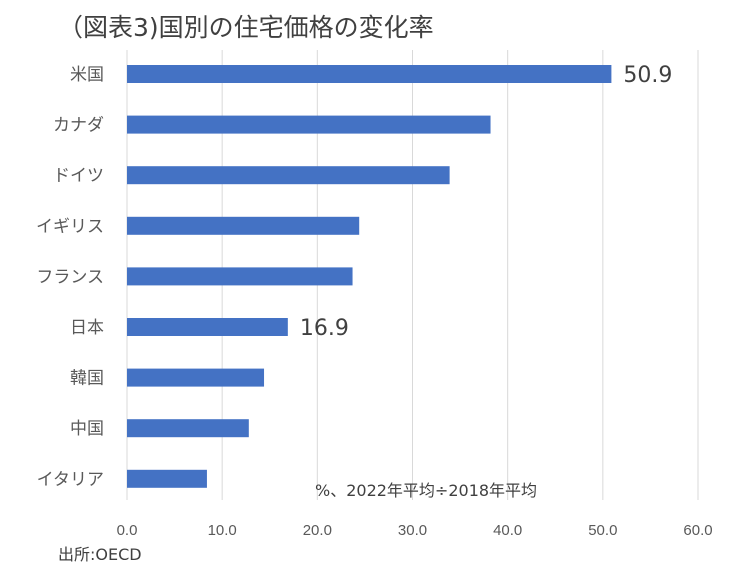 The image size is (732, 576). What do you see at coordinates (78, 126) in the screenshot?
I see `category-label: カナダ` at bounding box center [78, 126].